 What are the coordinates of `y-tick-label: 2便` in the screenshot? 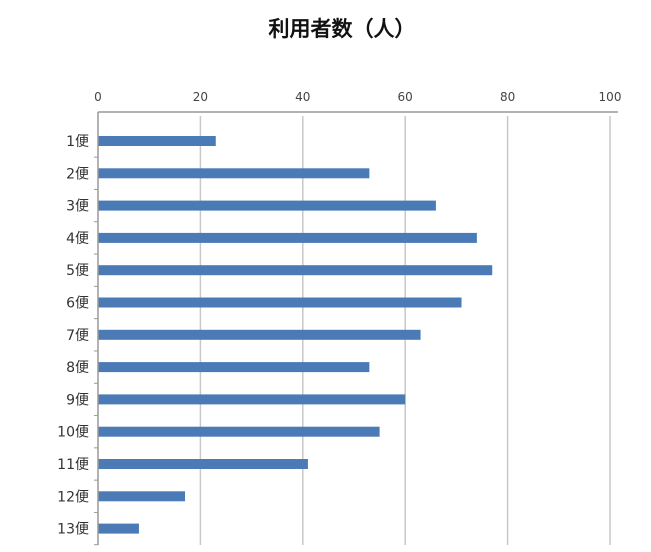 It's located at (77, 174).